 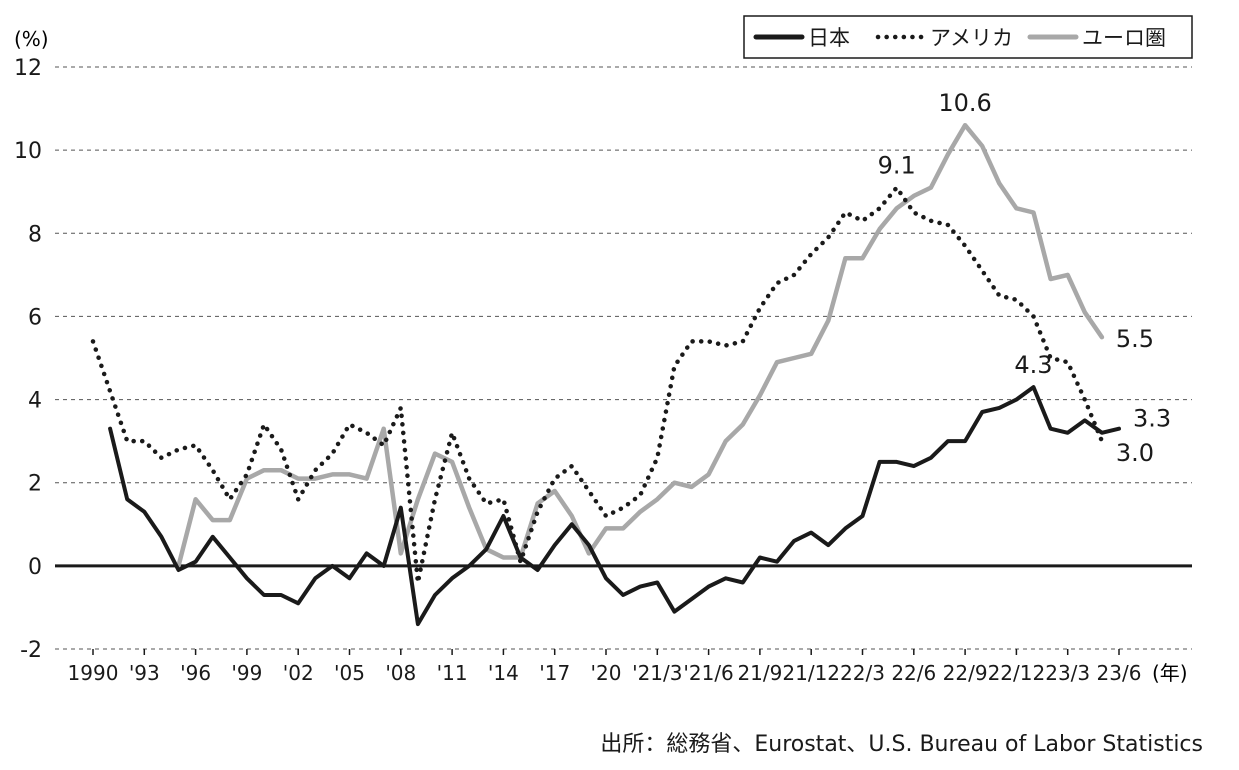 What do you see at coordinates (35, 567) in the screenshot?
I see `y-tick-label: 0` at bounding box center [35, 567].